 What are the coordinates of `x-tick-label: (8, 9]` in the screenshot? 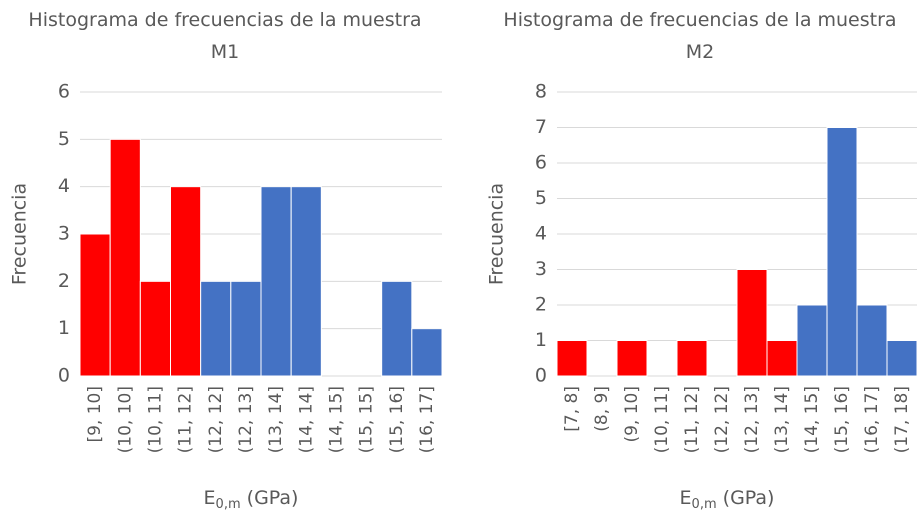 It's located at (602, 409).